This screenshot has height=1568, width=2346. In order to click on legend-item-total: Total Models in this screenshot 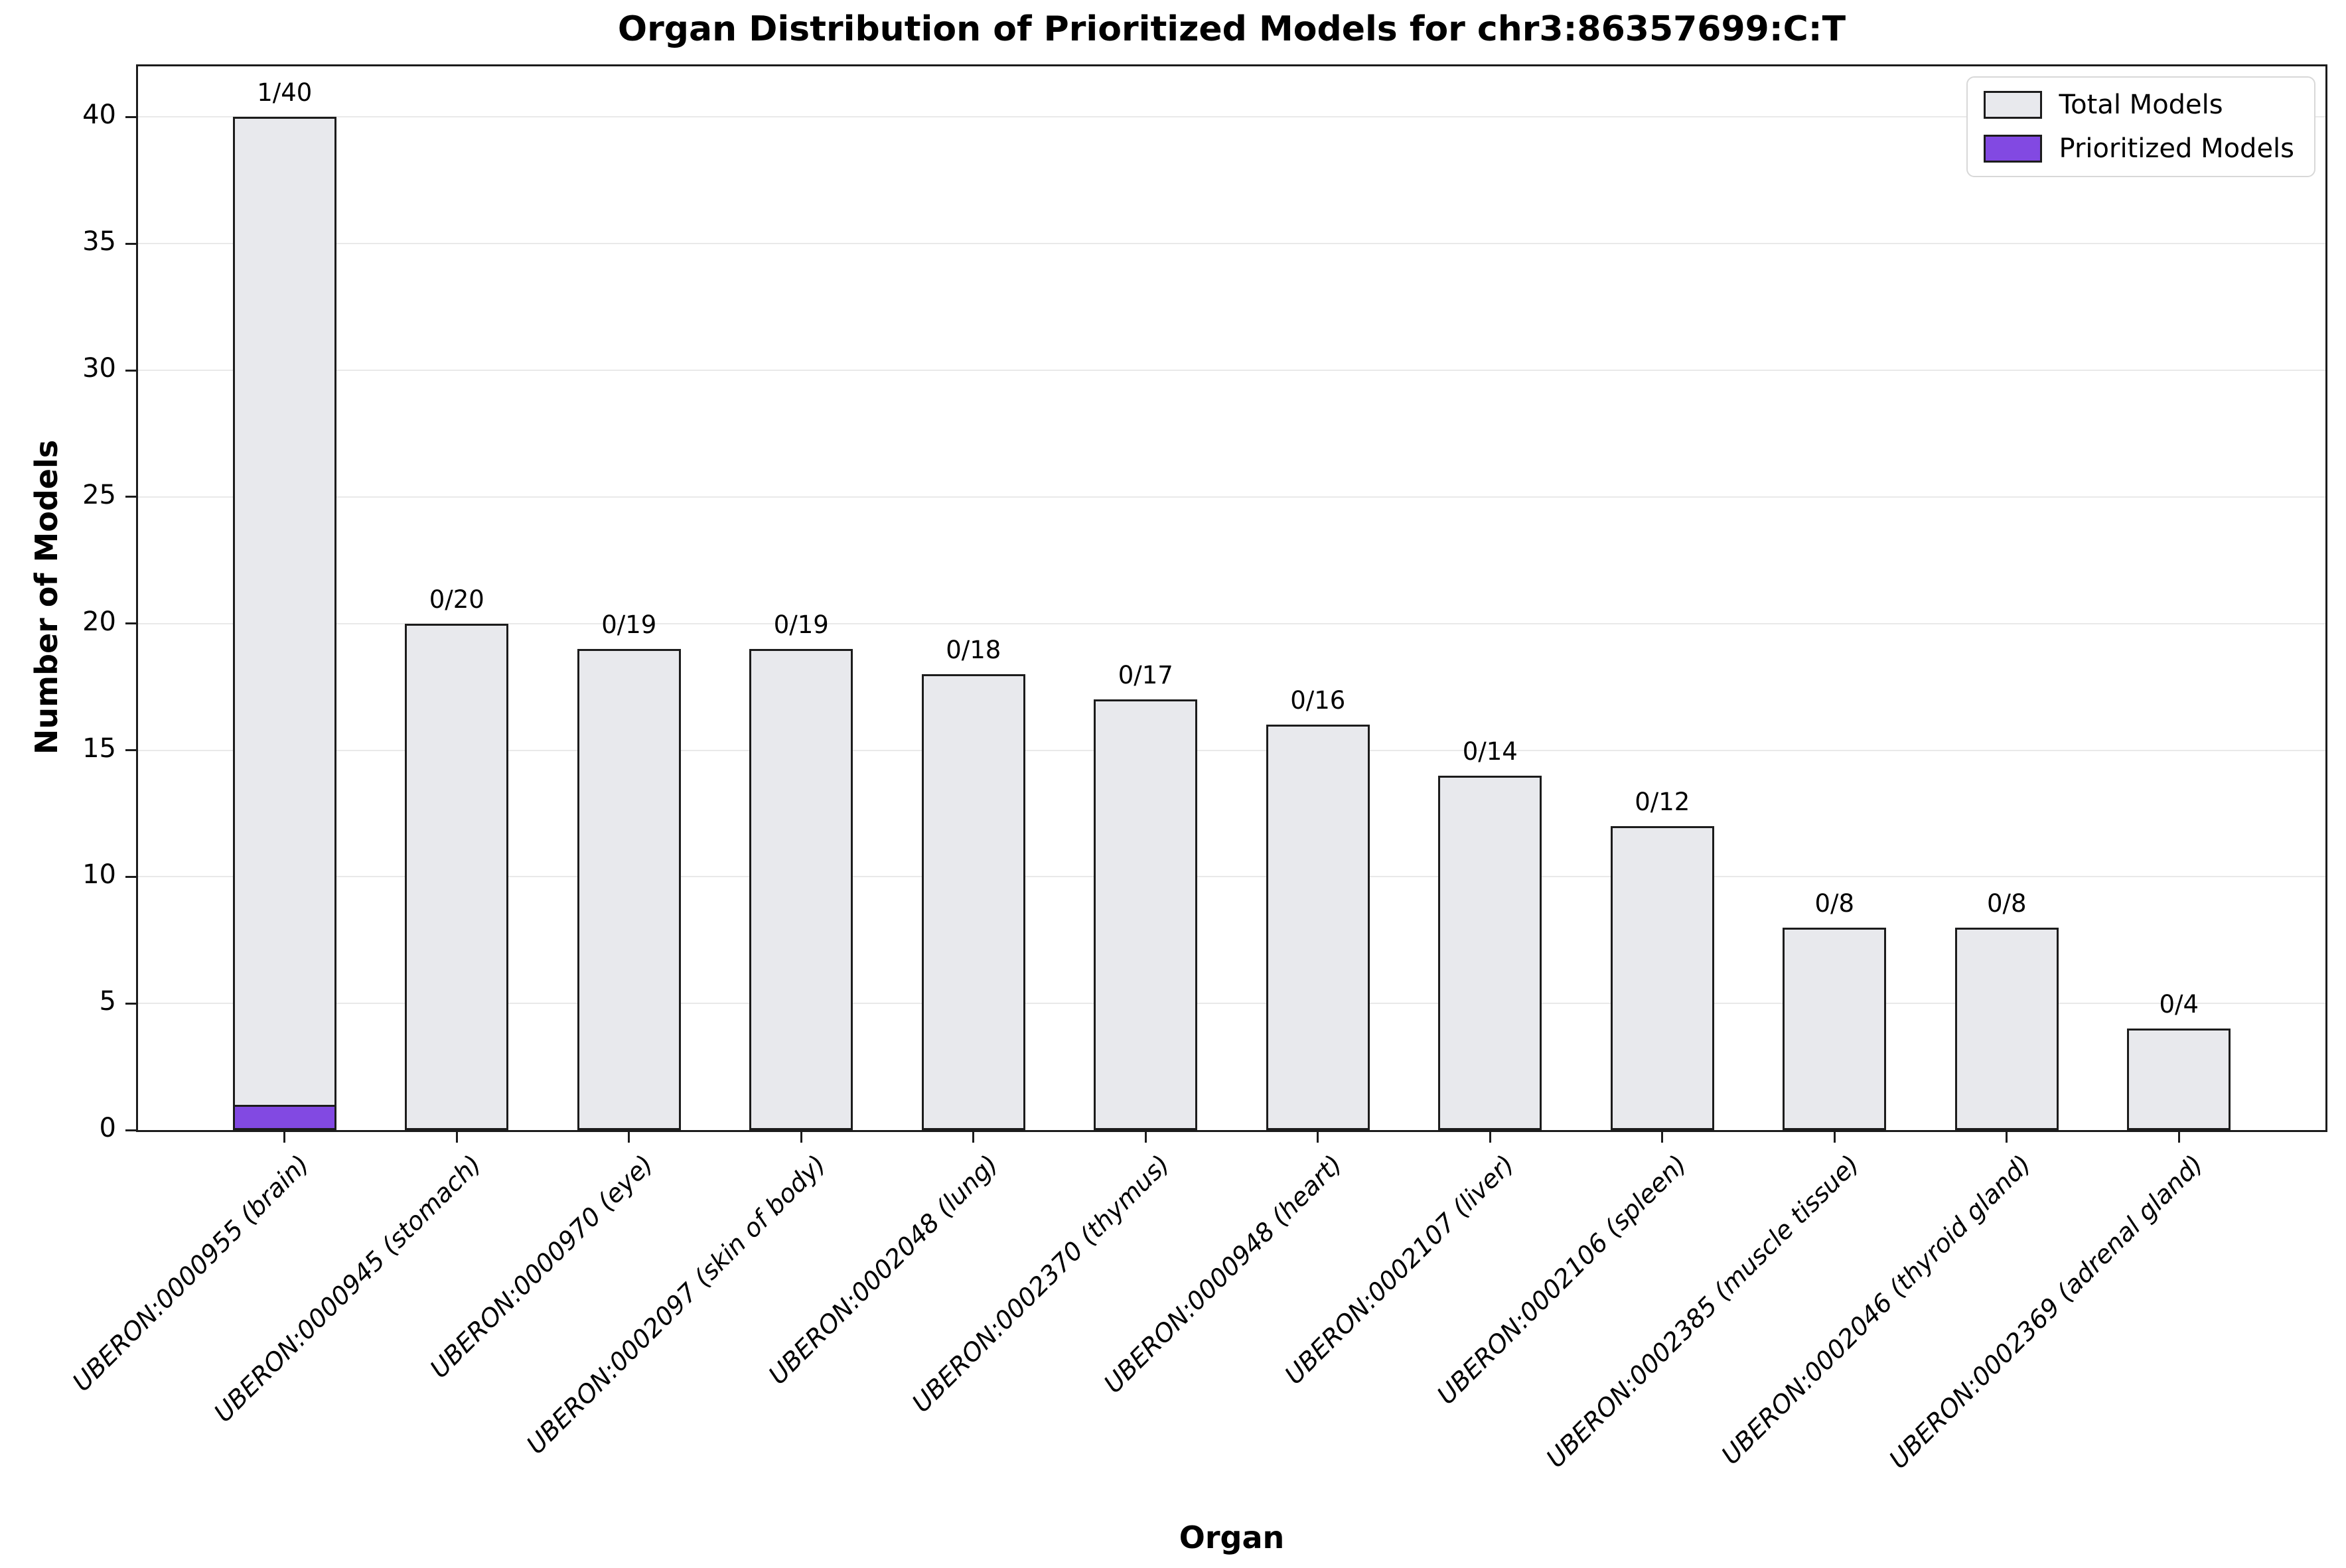, I will do `click(2138, 105)`.